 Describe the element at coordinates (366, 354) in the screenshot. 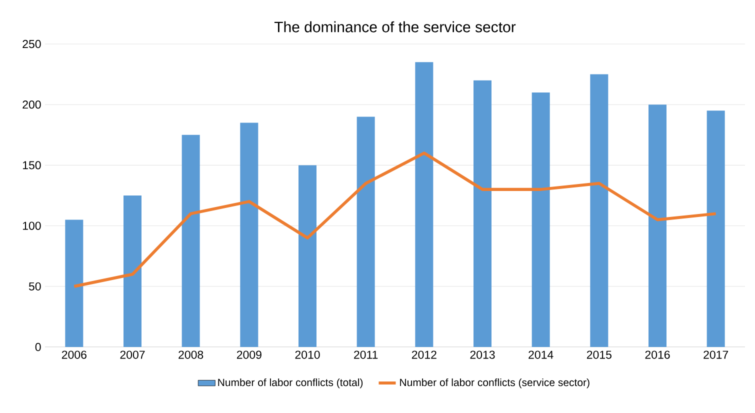

I see `x-tick-label: 2011` at that location.